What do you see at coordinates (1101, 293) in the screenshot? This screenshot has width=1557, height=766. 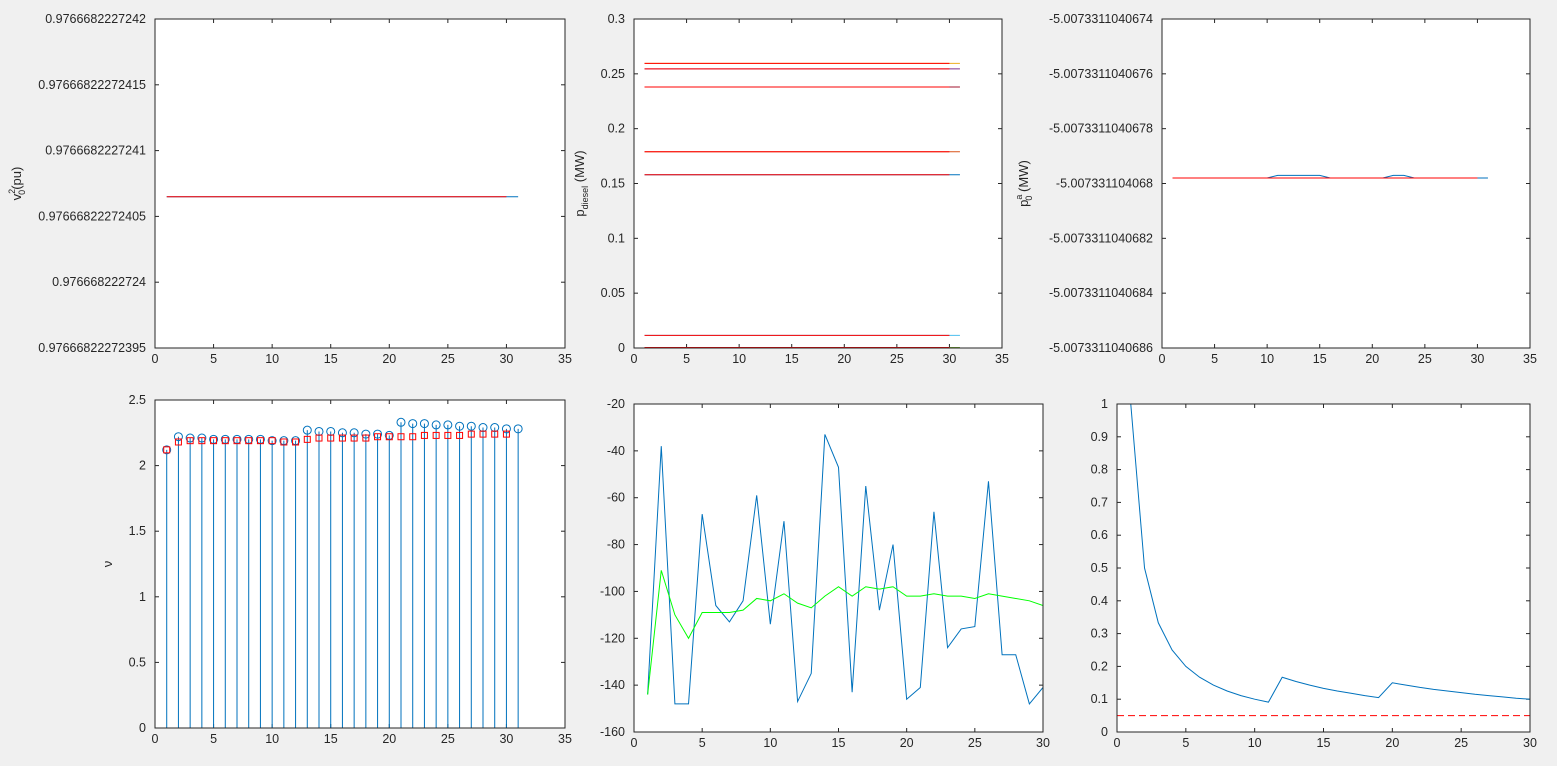 I see `y-tick-label: -5.0073311040684` at bounding box center [1101, 293].